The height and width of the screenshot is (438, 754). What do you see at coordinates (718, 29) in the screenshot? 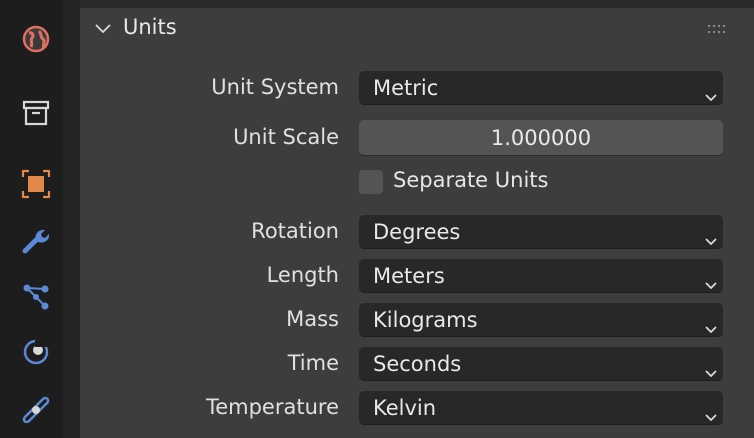
I see `drag-grip-icon` at bounding box center [718, 29].